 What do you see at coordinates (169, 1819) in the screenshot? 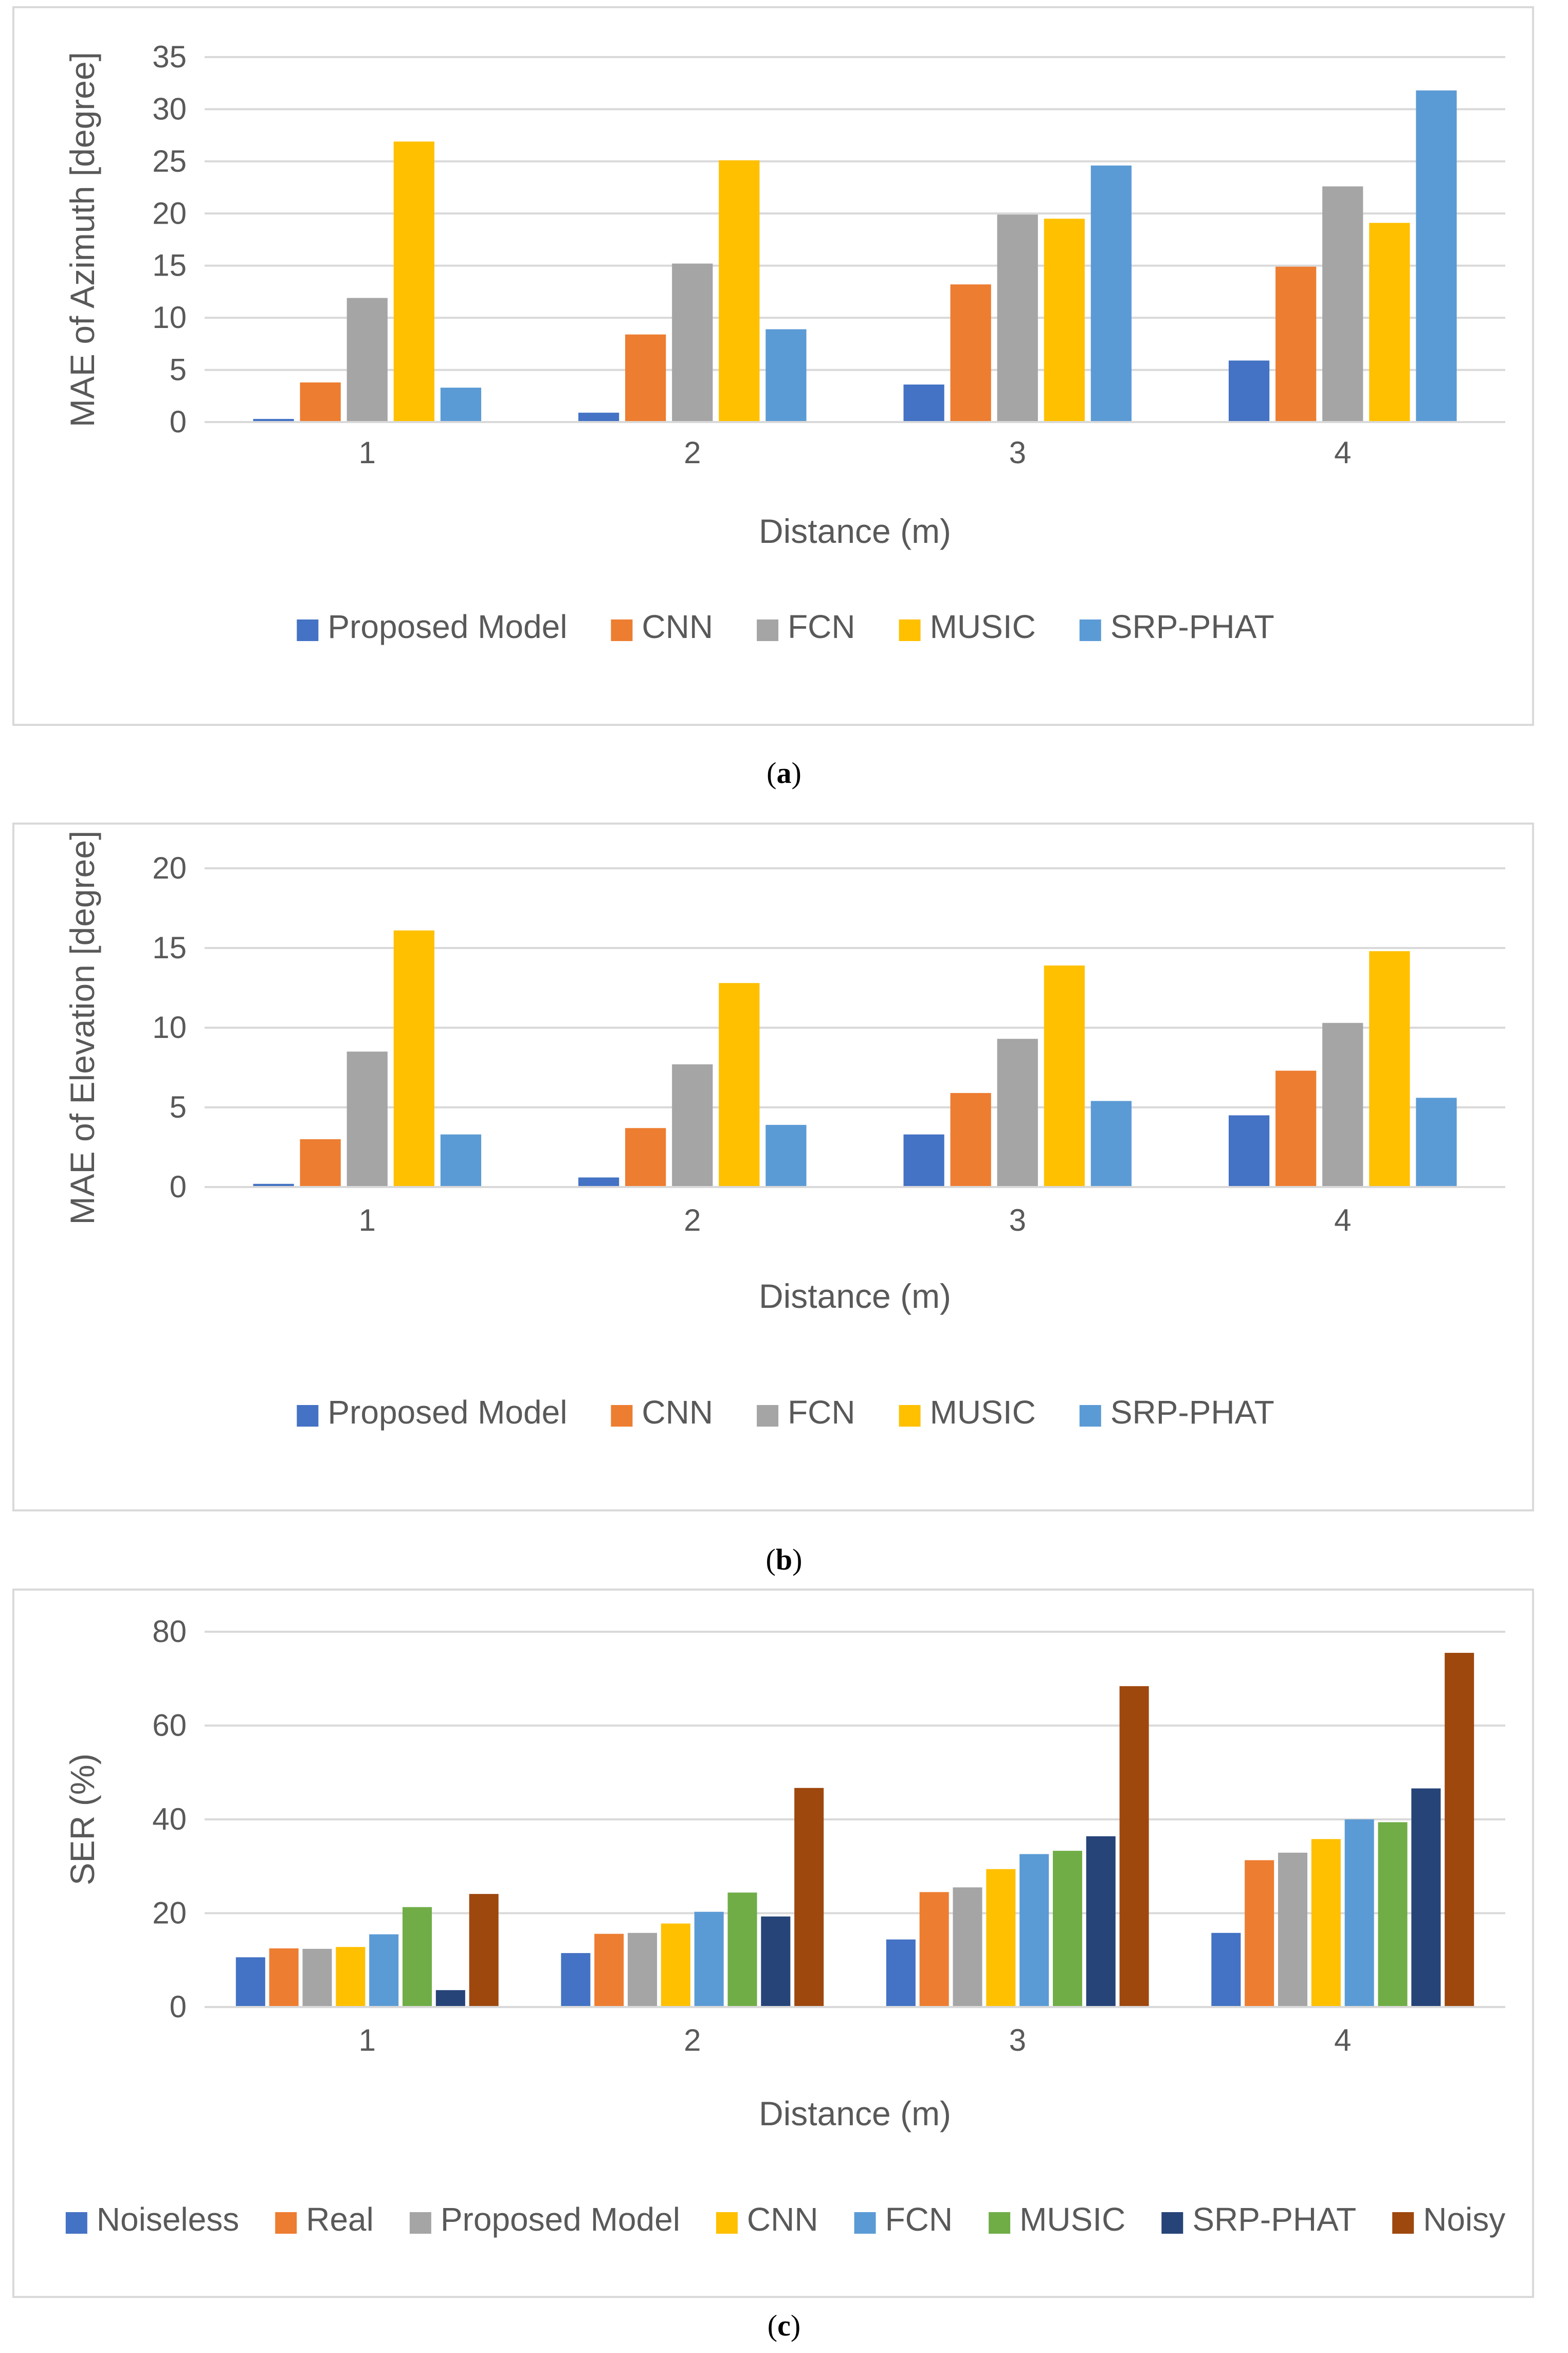
I see `y-tick-label: 40` at bounding box center [169, 1819].